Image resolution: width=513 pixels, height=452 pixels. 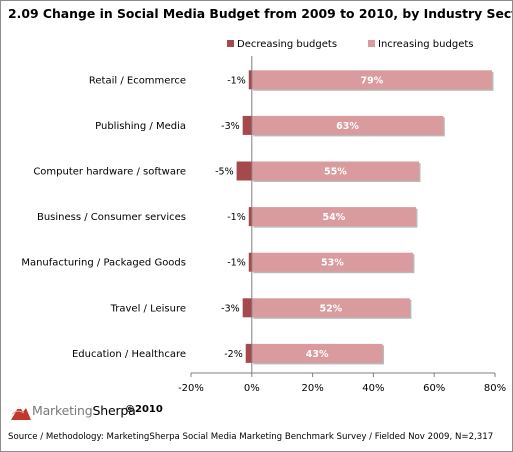 I want to click on x-tick-label: 0%, so click(x=252, y=388).